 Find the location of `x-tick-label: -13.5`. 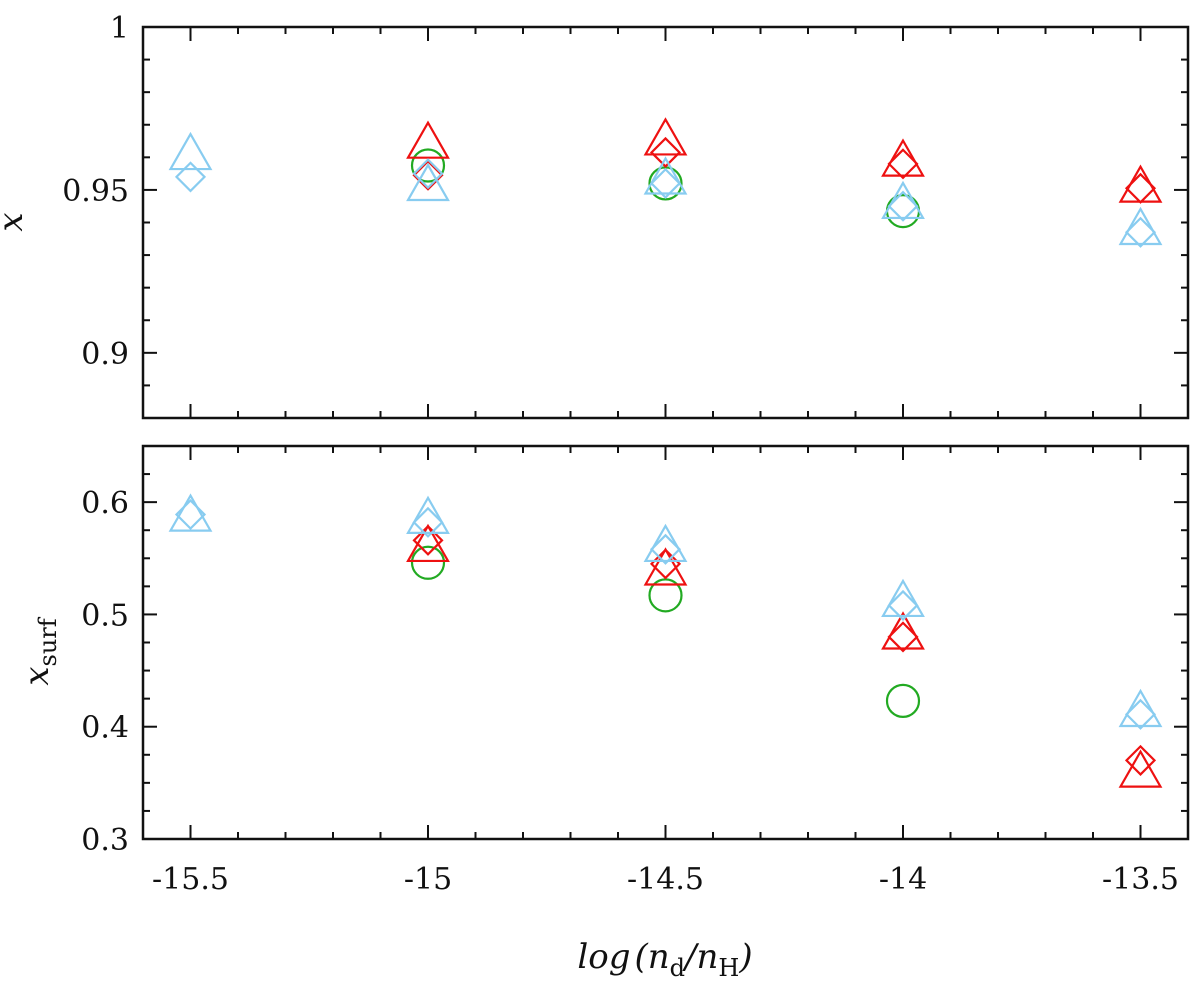

x-tick-label: -13.5 is located at coordinates (1140, 879).